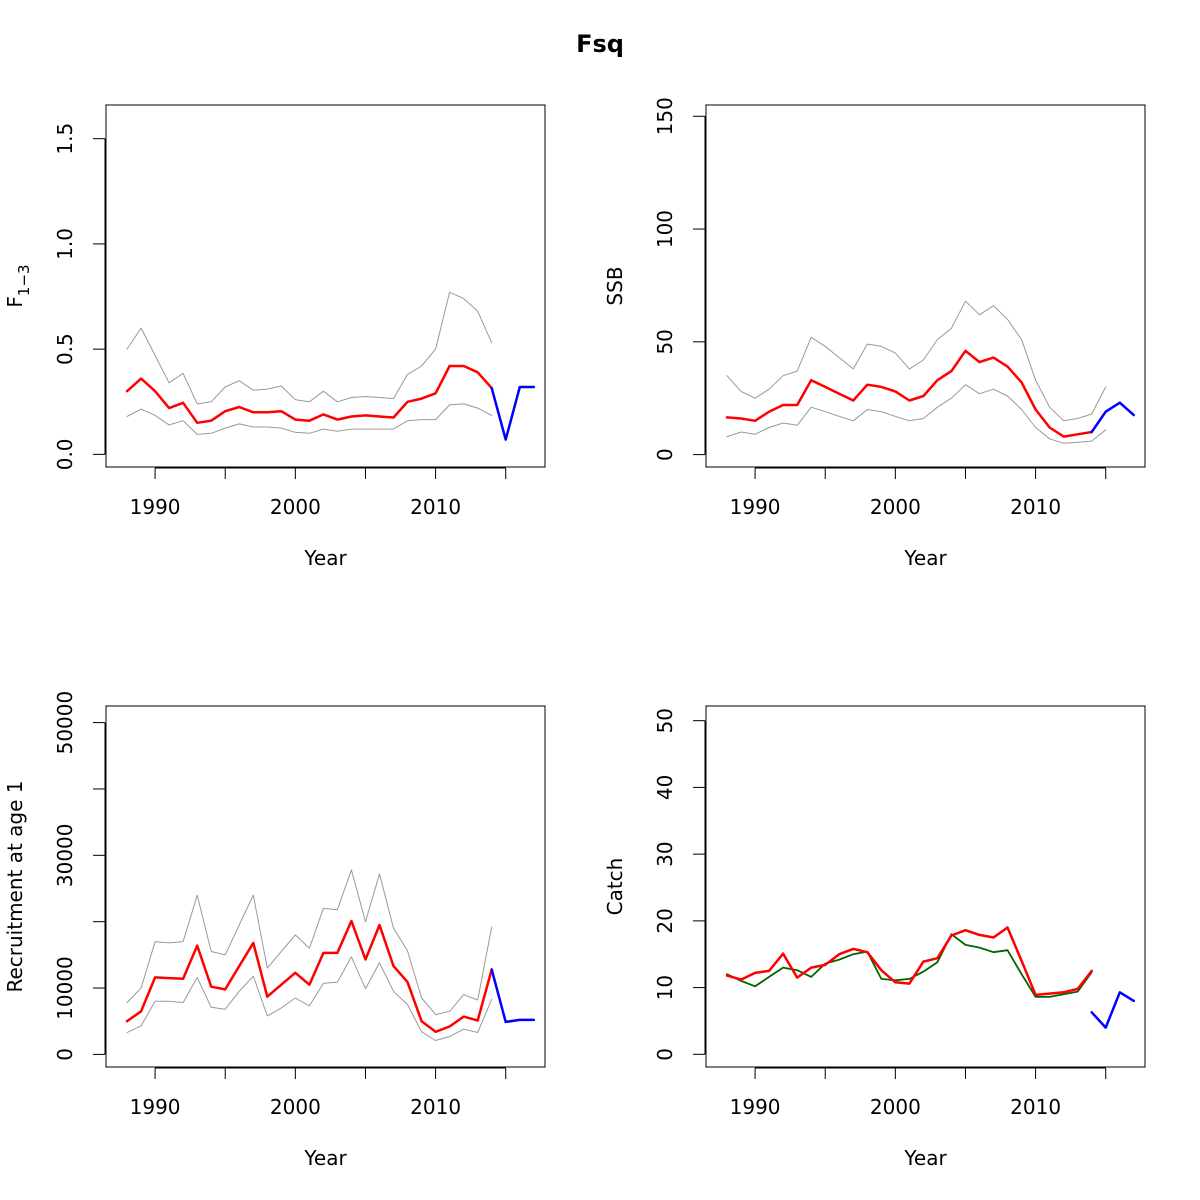 This screenshot has width=1200, height=1200. I want to click on y-axis: 0 10000 30000 50000, so click(79, 876).